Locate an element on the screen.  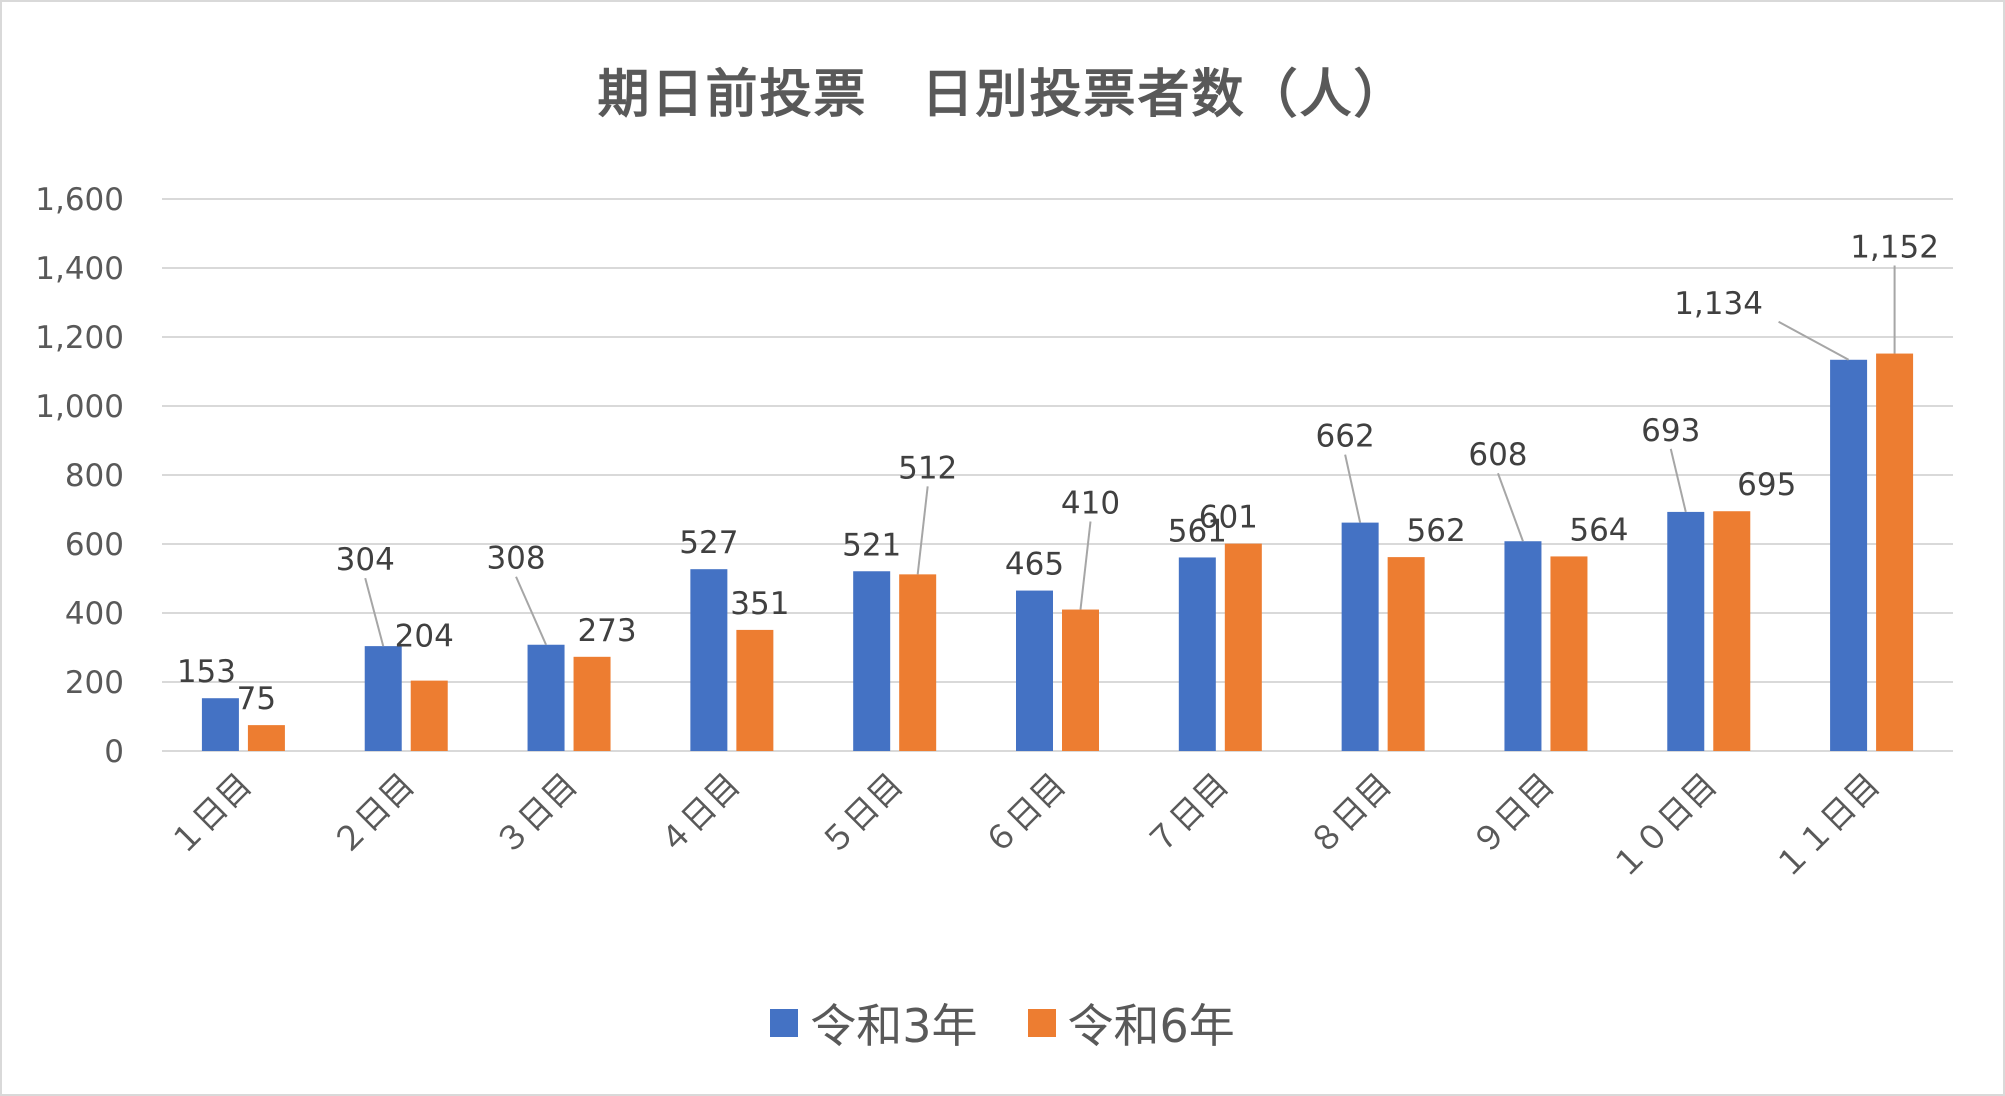
x-tick-label: ４日目 is located at coordinates (699, 814).